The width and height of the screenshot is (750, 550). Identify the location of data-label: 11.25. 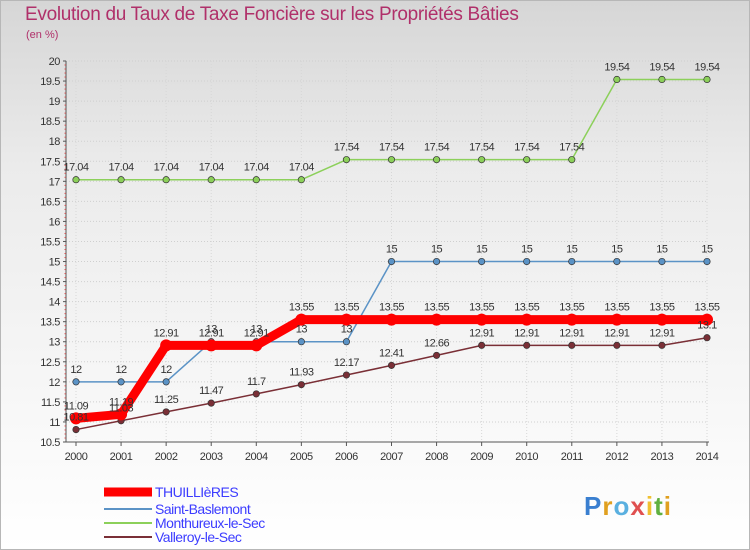
(166, 400).